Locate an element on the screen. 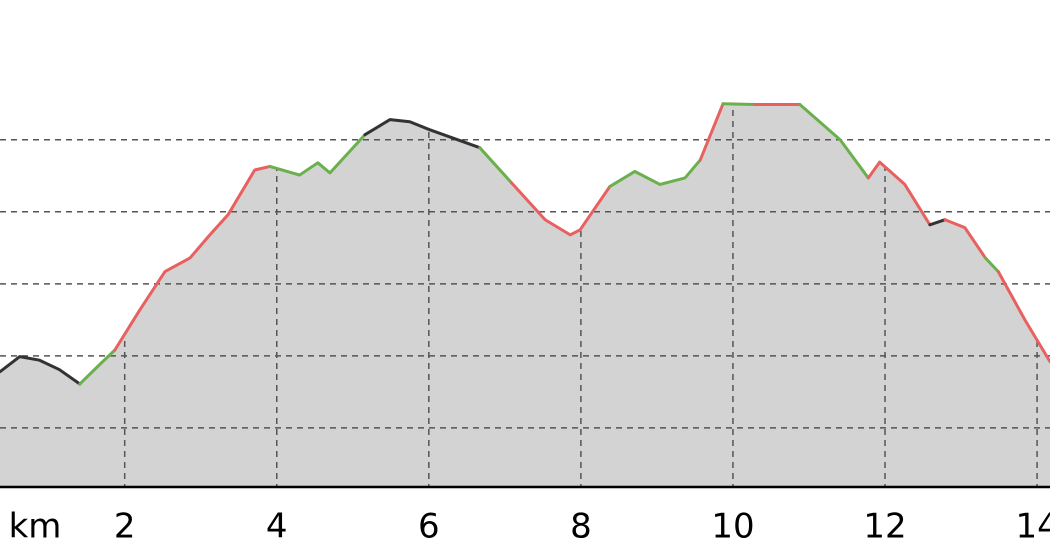 The width and height of the screenshot is (1050, 560). x-tick-label: 10 is located at coordinates (732, 527).